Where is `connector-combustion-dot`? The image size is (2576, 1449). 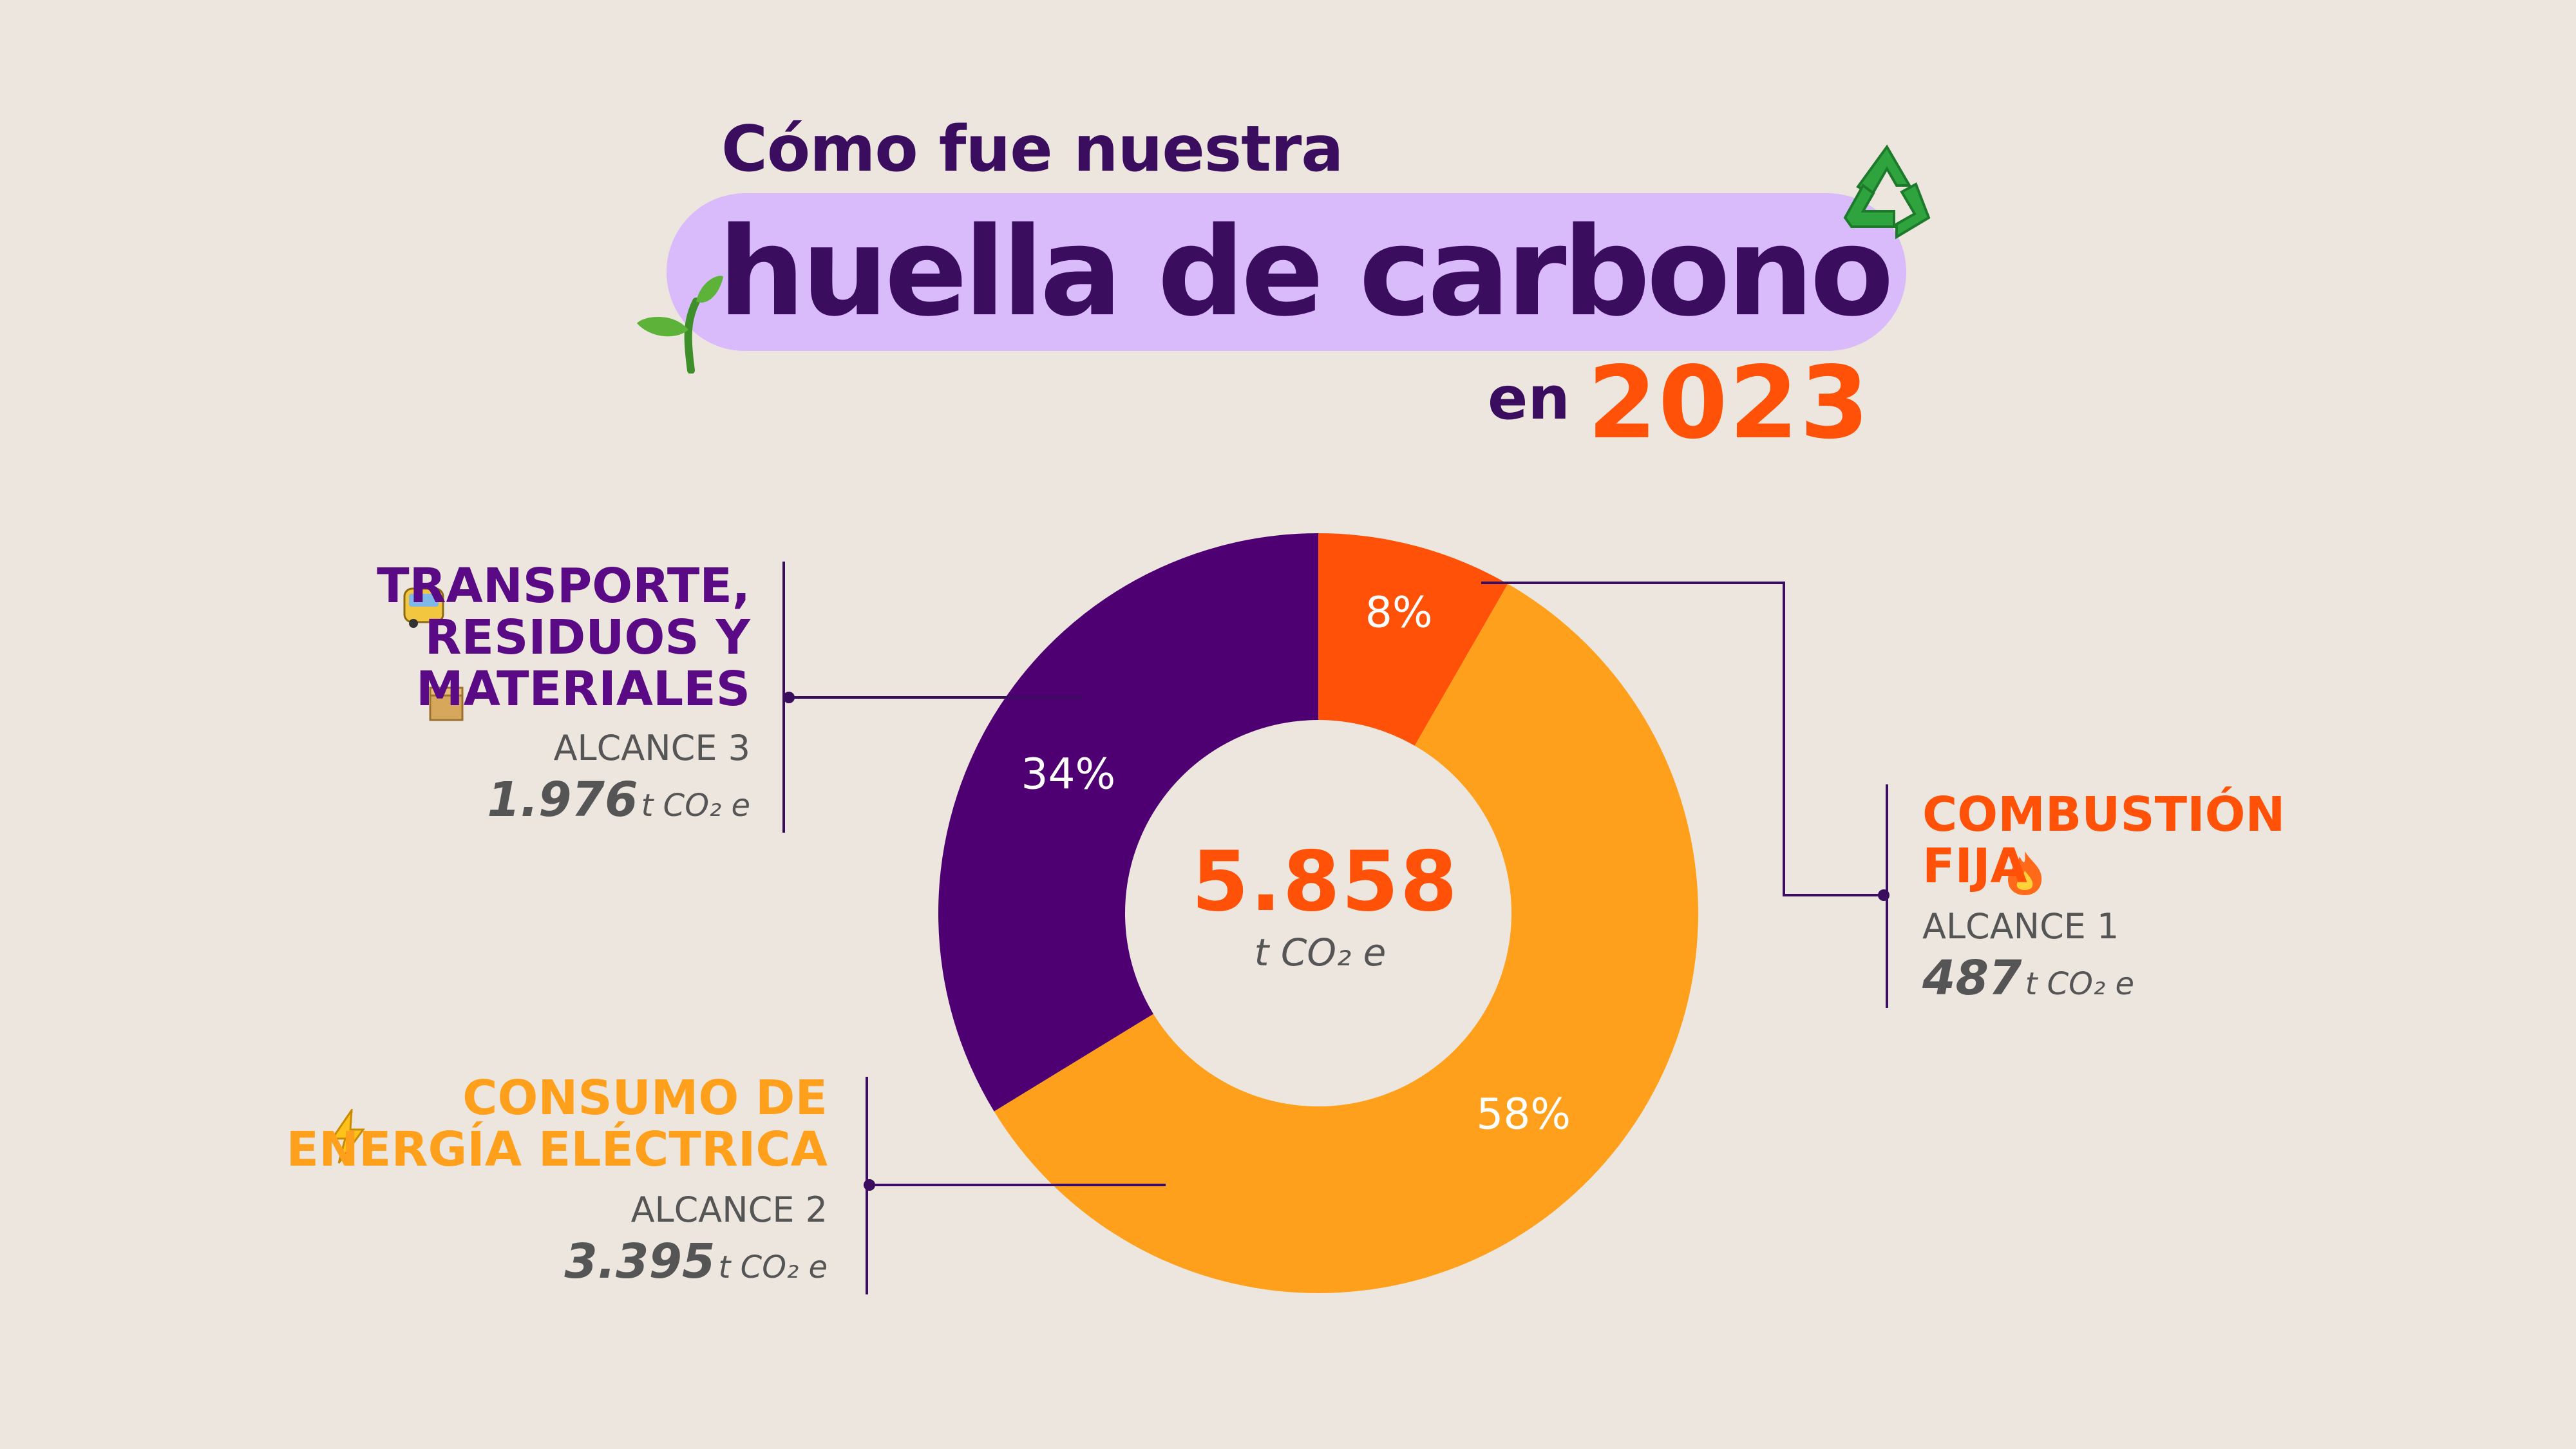 connector-combustion-dot is located at coordinates (1884, 895).